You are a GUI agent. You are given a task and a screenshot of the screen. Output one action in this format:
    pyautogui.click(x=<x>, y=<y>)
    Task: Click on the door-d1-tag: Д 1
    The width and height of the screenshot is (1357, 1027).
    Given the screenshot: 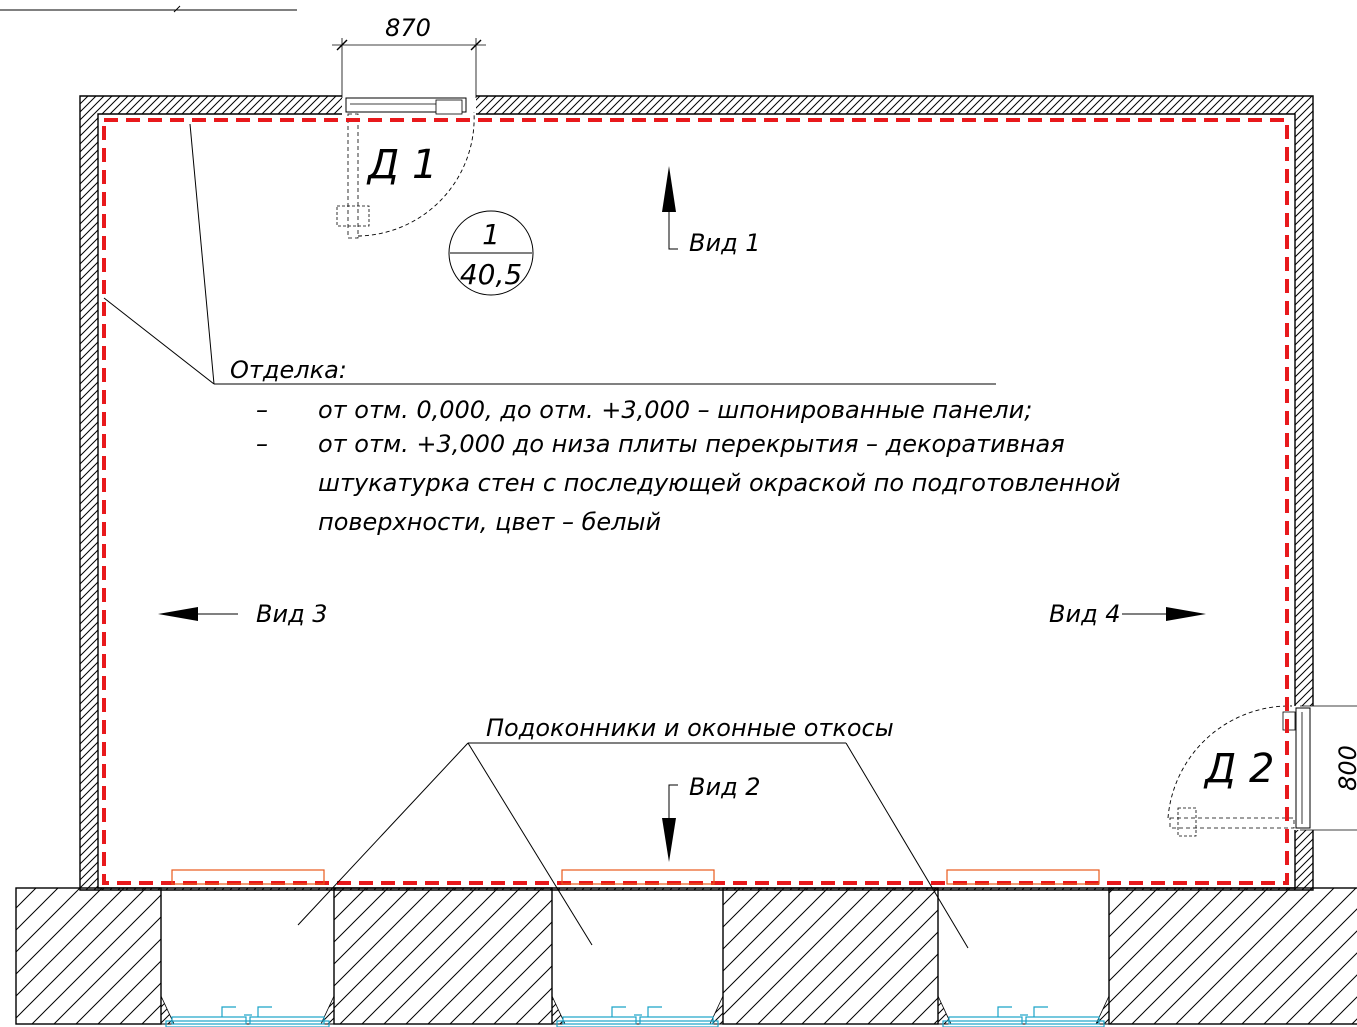 What is the action you would take?
    pyautogui.click(x=401, y=165)
    